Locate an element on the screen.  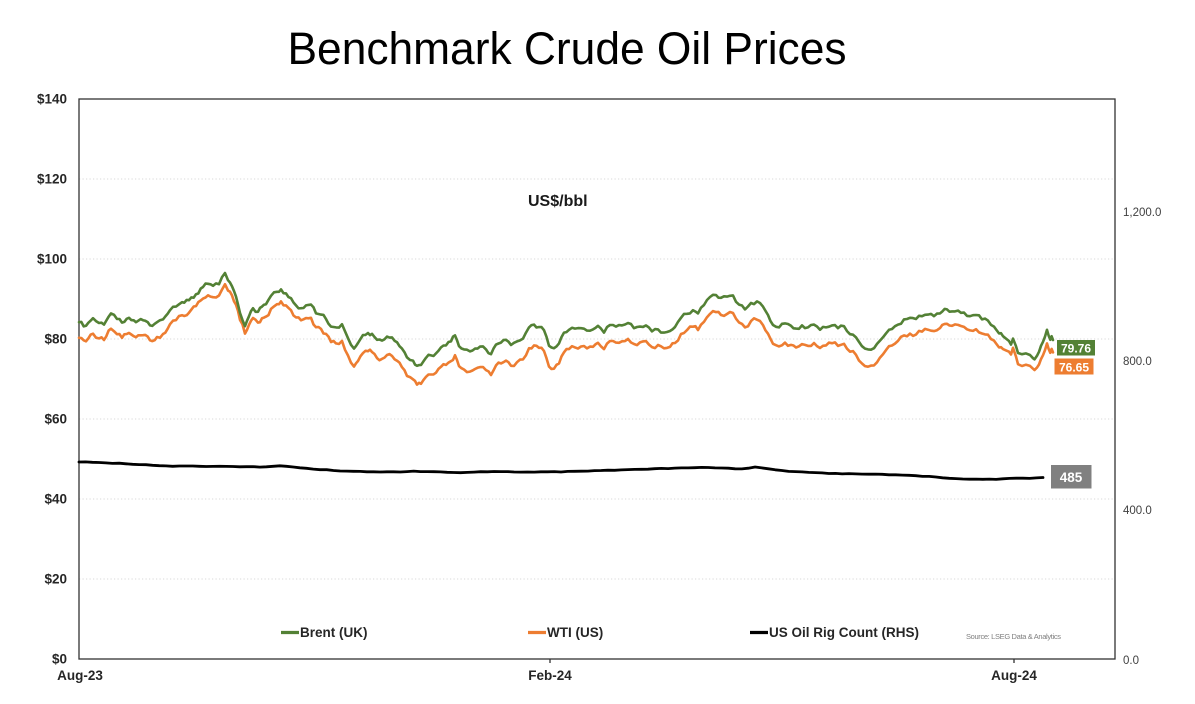
svg-text: $40 is located at coordinates (55, 499).